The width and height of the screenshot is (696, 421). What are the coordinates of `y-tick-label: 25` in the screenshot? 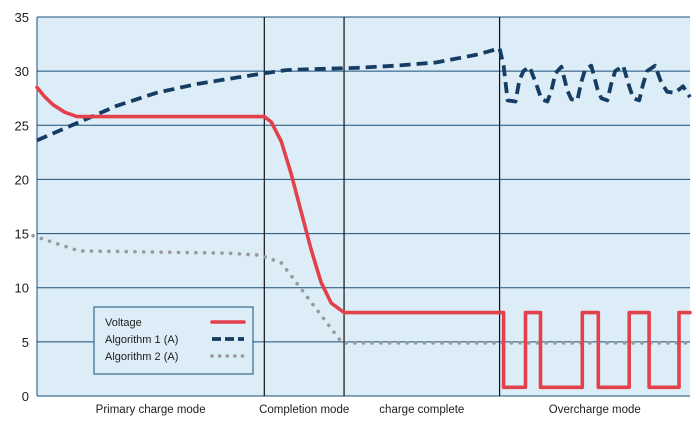 It's located at (22, 125).